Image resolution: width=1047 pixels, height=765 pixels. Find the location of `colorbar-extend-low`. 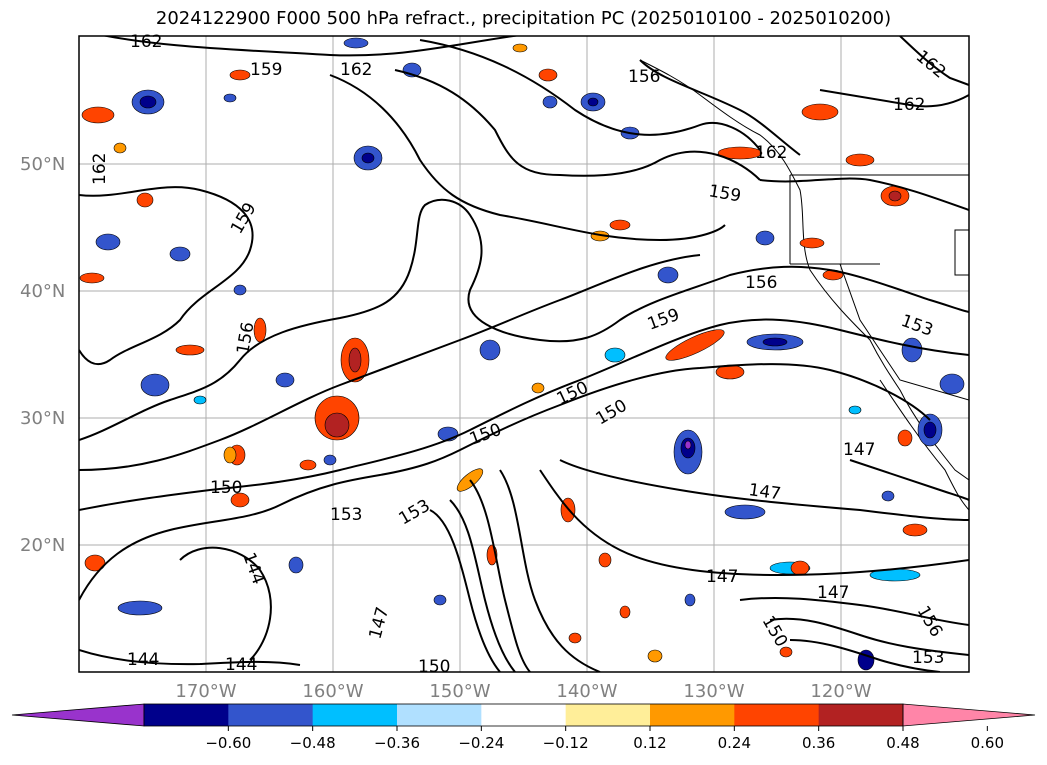

colorbar-extend-low is located at coordinates (78, 715).